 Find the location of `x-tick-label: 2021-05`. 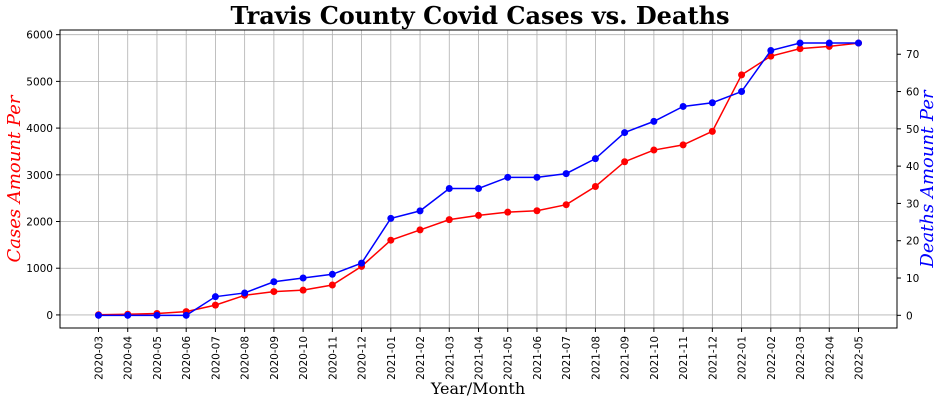

x-tick-label: 2021-05 is located at coordinates (509, 358).